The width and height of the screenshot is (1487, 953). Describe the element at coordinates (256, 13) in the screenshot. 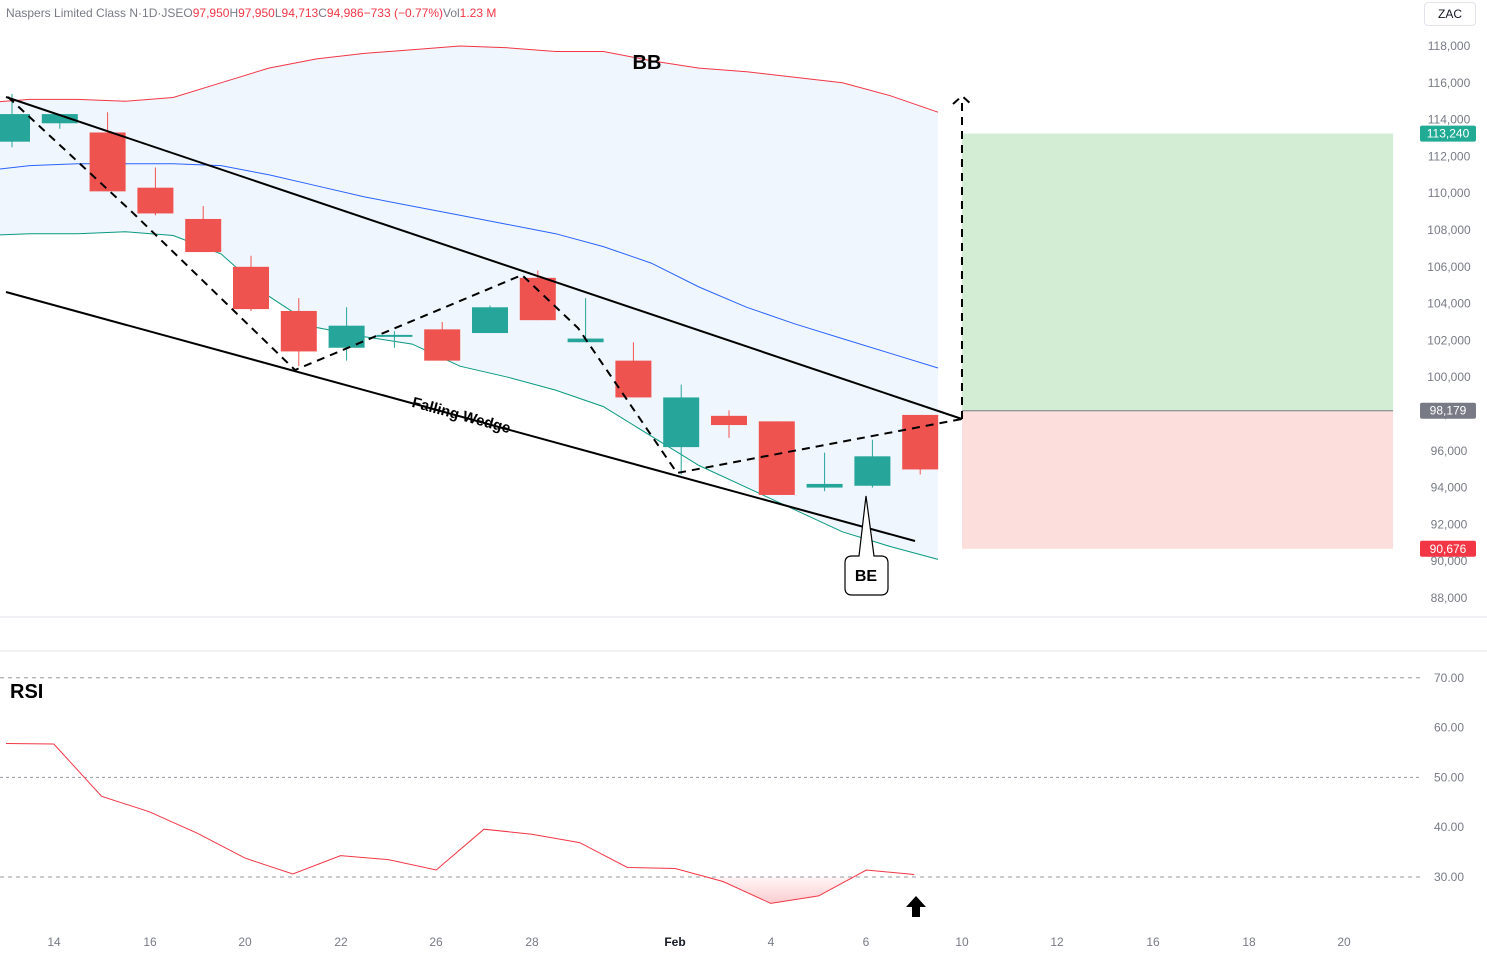

I see `high-value: 97,950` at that location.